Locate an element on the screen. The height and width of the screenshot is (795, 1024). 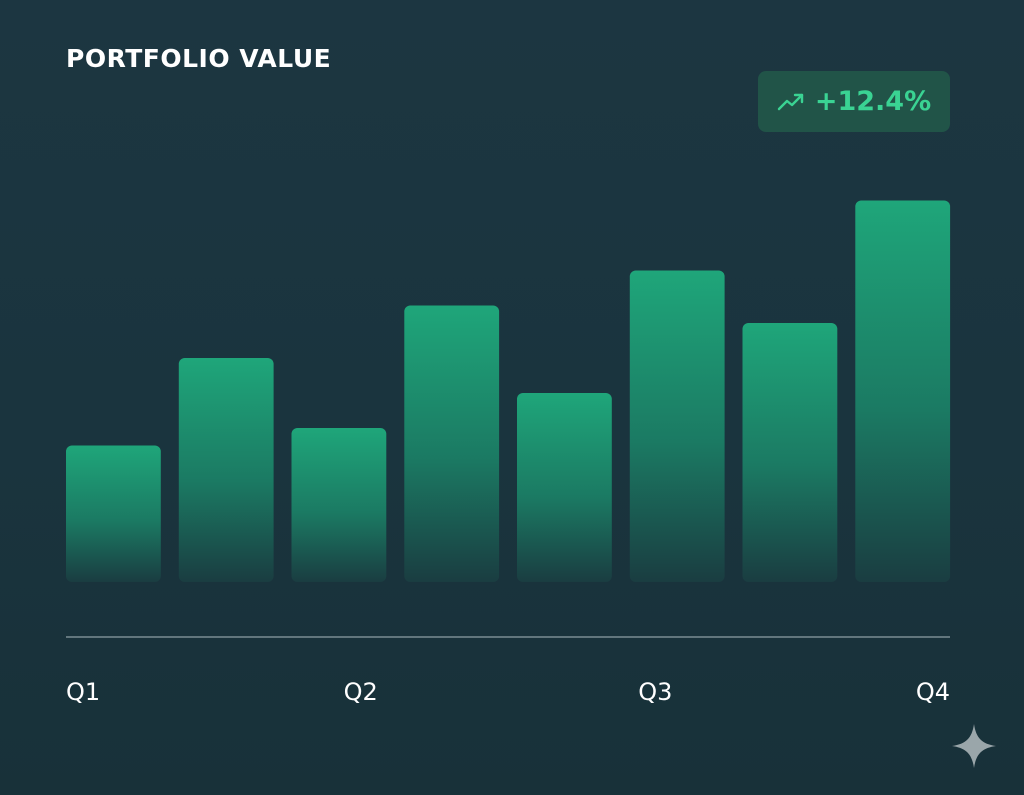
x-tick-label: Q1 is located at coordinates (83, 692).